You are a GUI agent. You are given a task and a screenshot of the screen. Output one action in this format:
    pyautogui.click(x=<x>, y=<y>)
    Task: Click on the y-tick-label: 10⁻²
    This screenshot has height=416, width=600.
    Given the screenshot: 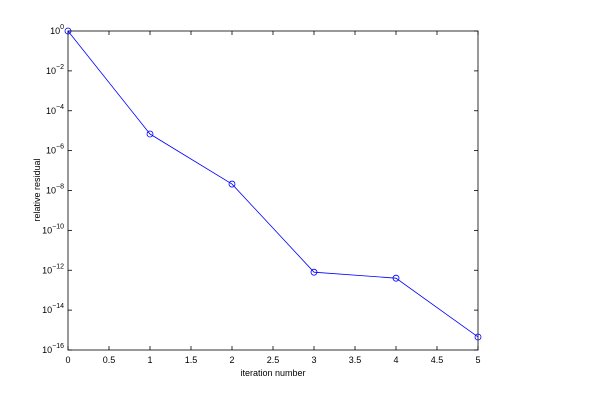 What is the action you would take?
    pyautogui.click(x=55, y=70)
    